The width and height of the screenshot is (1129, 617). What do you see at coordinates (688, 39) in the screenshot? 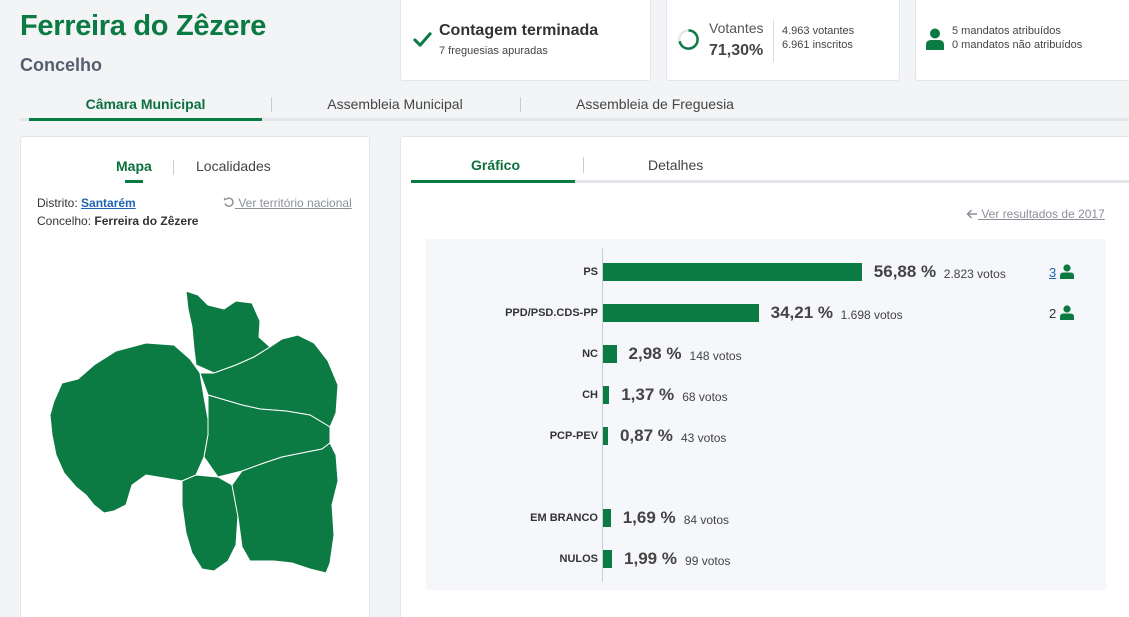
I see `turnout-ring-icon` at bounding box center [688, 39].